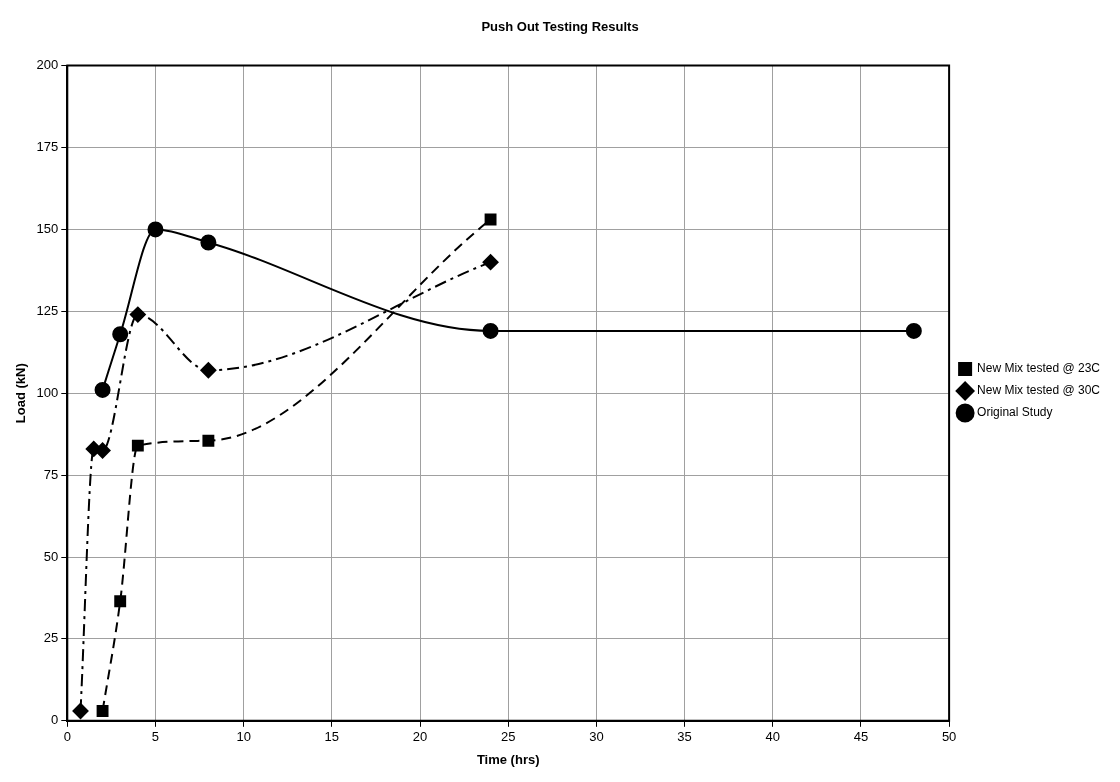 This screenshot has width=1120, height=782. Describe the element at coordinates (508, 737) in the screenshot. I see `x-tick-label: 25` at that location.